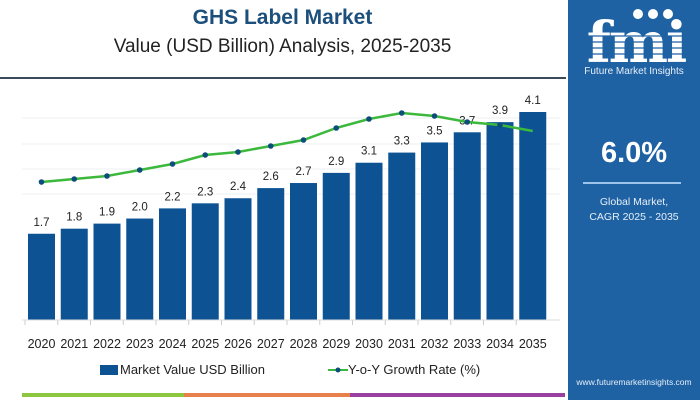  Describe the element at coordinates (283, 78) in the screenshot. I see `divider` at that location.